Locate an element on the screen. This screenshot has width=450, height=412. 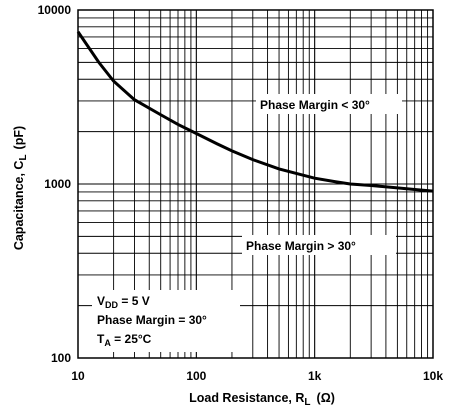
annotation-lower: Phase Margin > 30° is located at coordinates (301, 246).